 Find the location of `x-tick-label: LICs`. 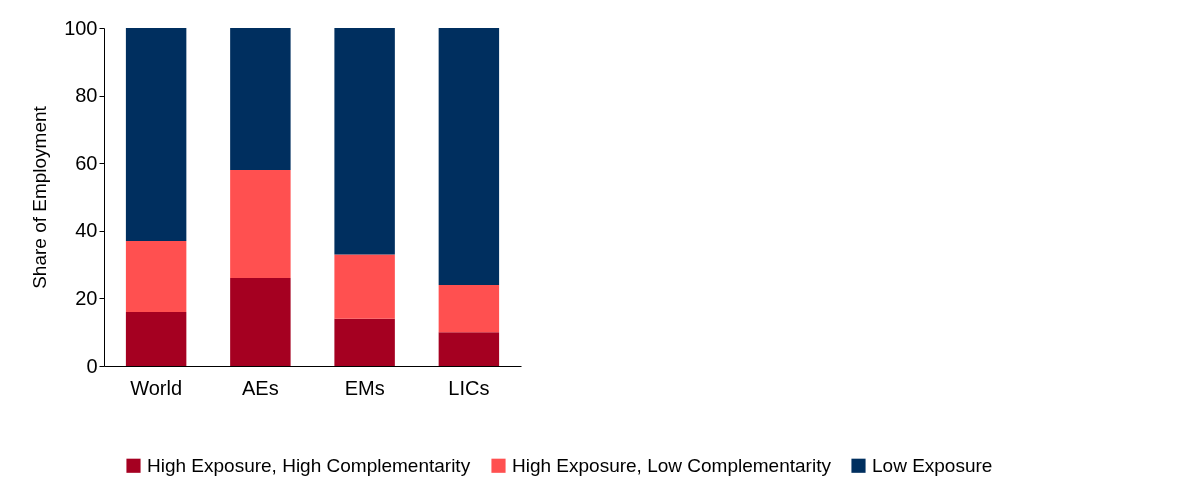

x-tick-label: LICs is located at coordinates (469, 387).